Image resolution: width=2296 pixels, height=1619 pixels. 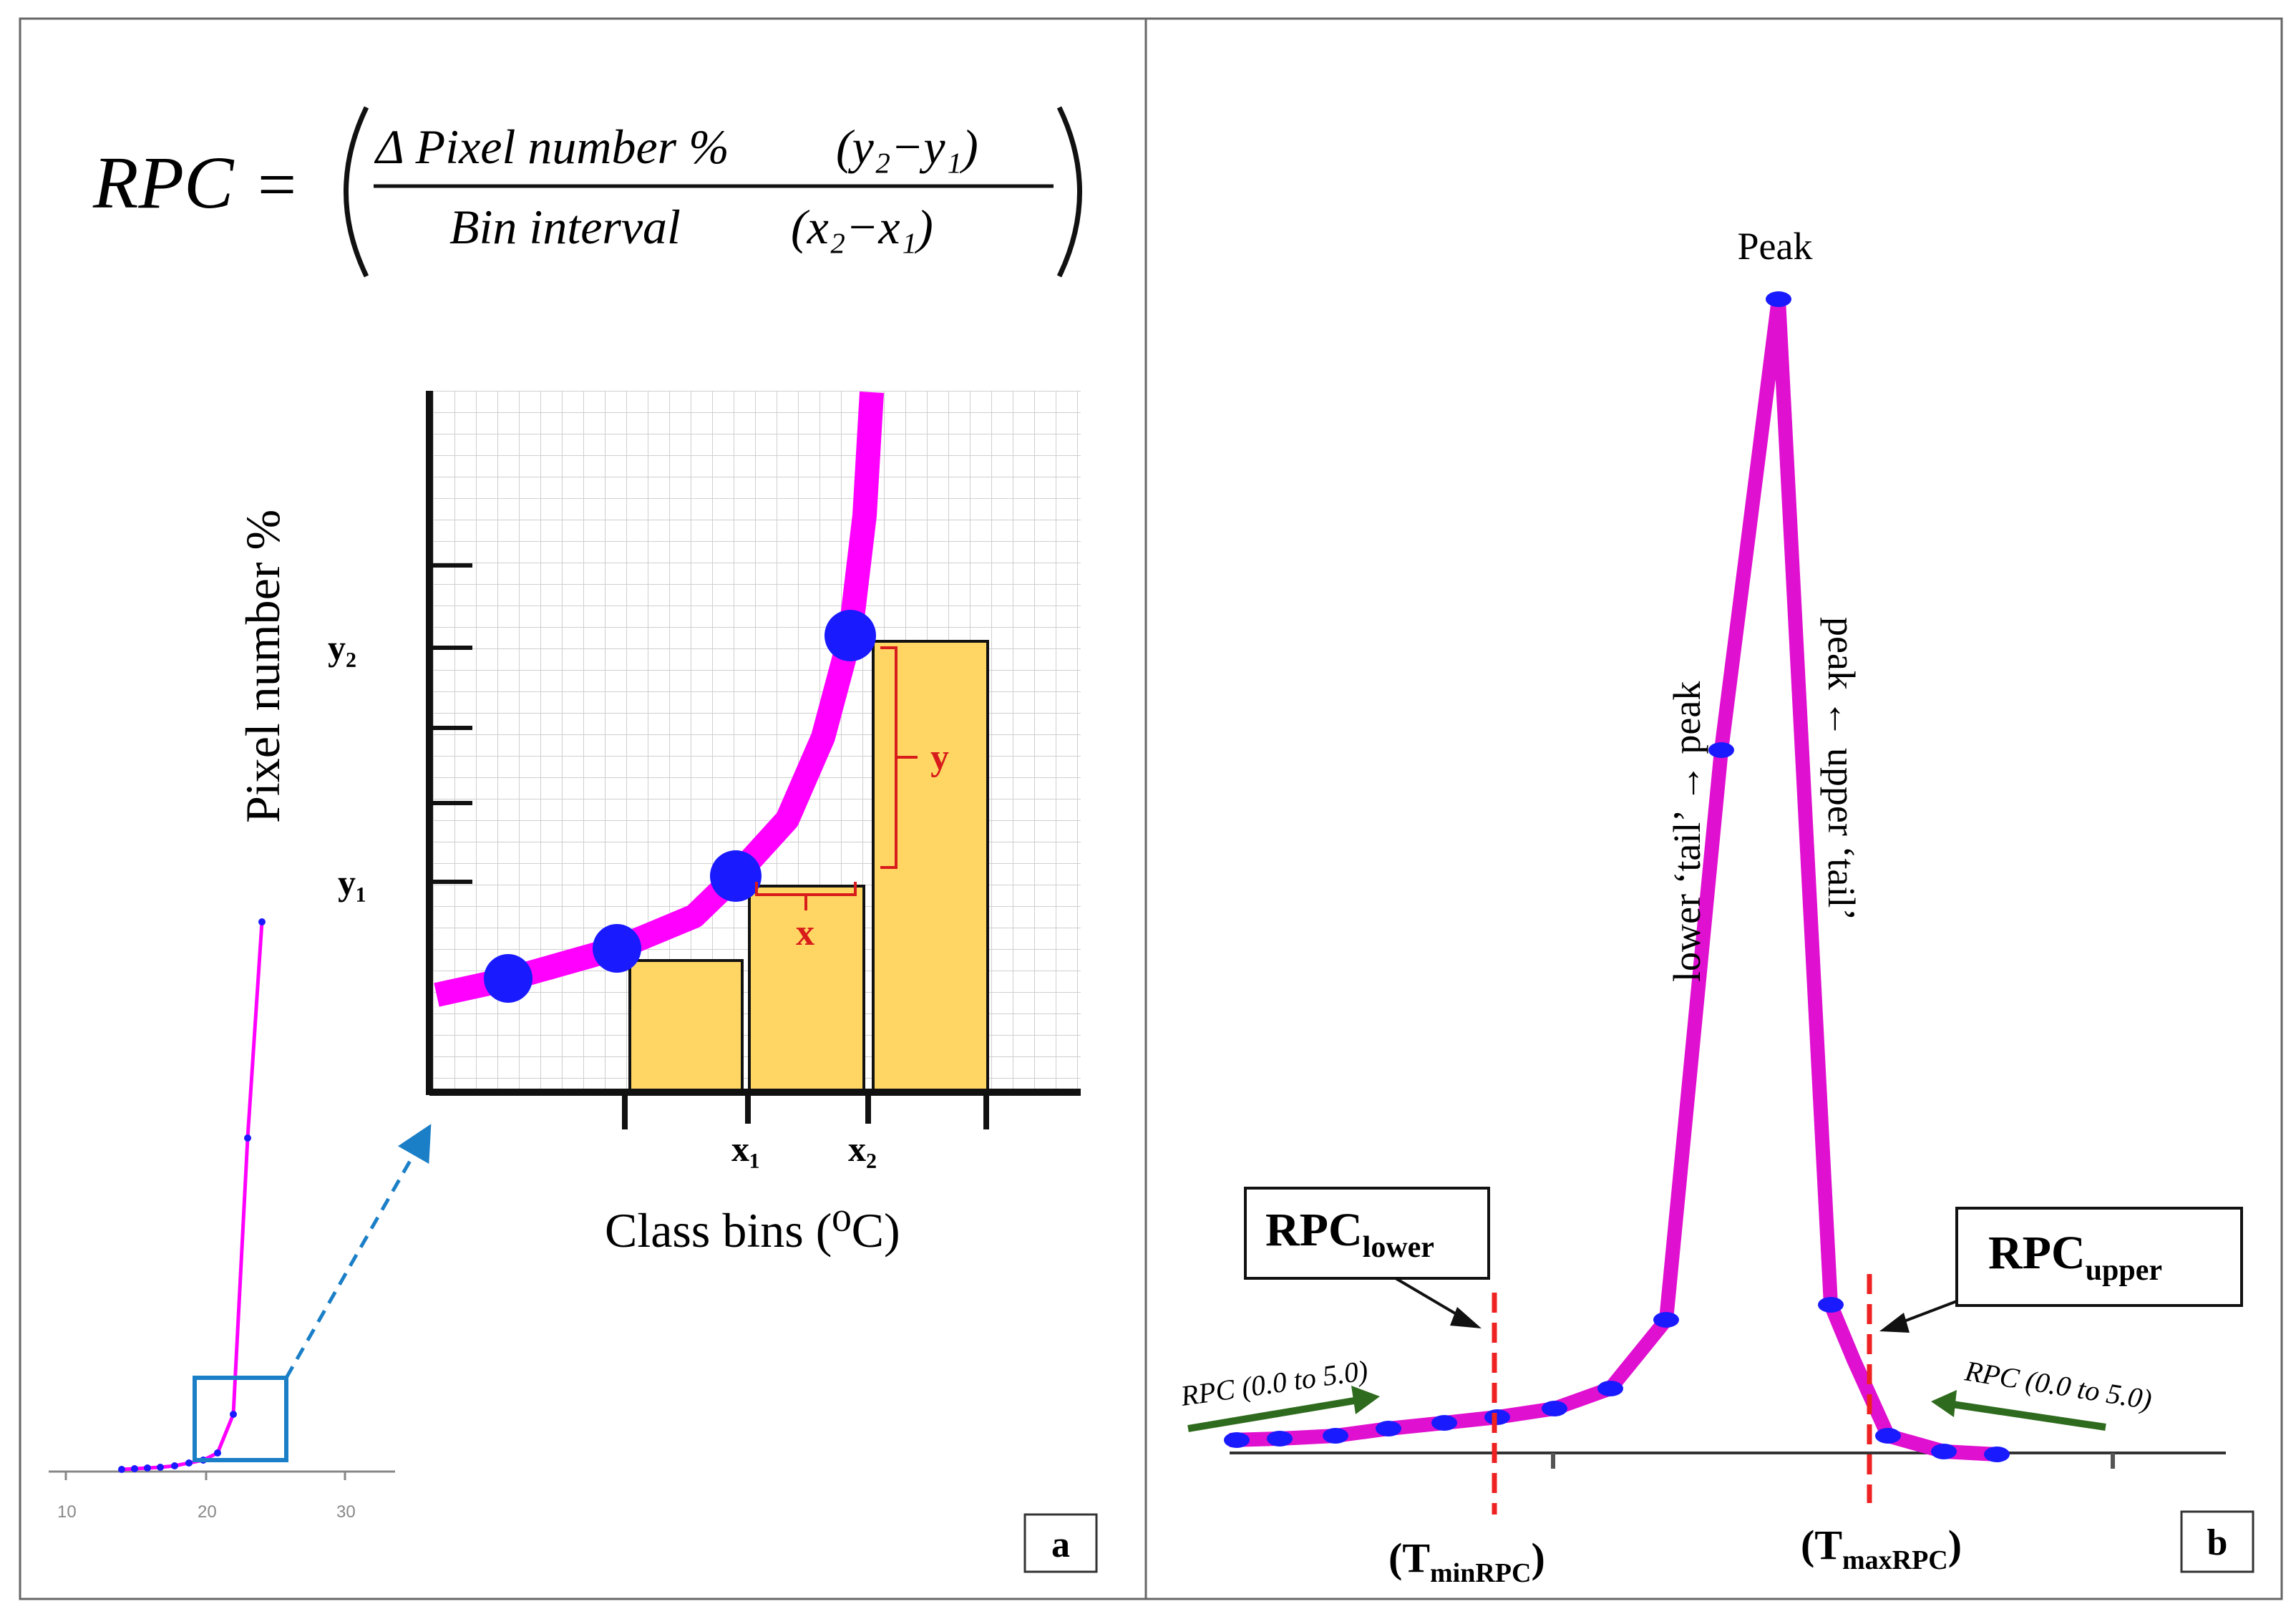 What do you see at coordinates (1273, 1414) in the screenshot?
I see `green-arrow-left` at bounding box center [1273, 1414].